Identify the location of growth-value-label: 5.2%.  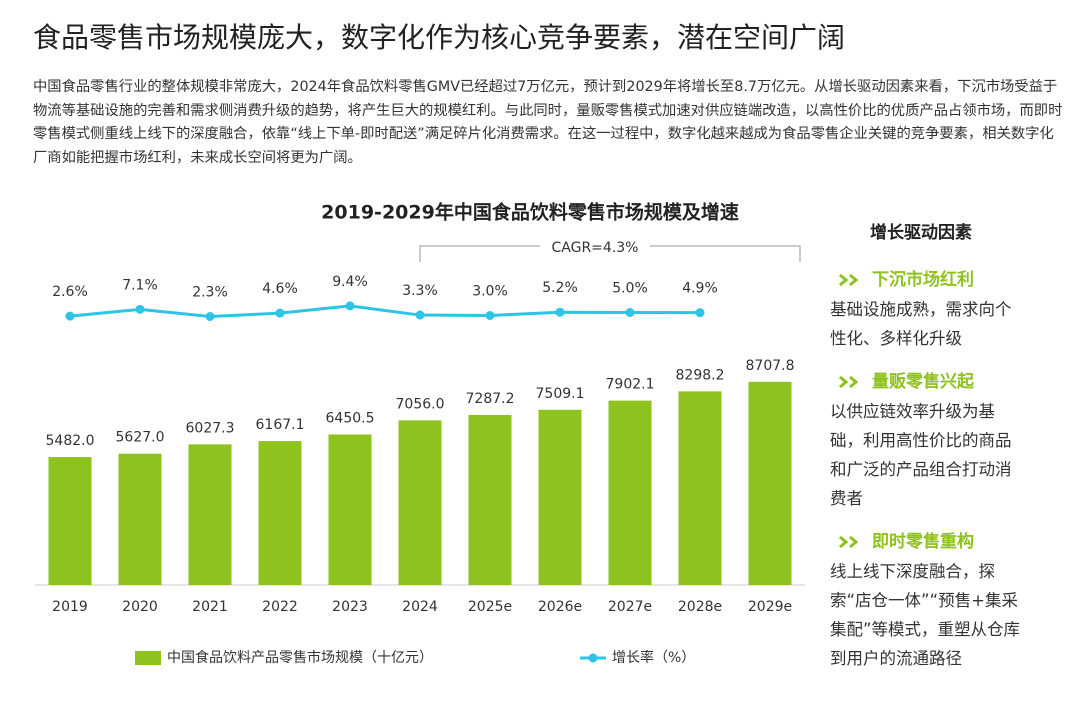
(560, 288).